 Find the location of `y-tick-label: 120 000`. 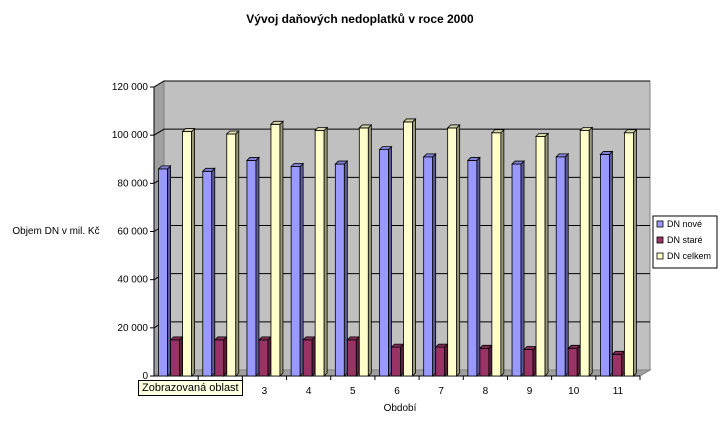

y-tick-label: 120 000 is located at coordinates (130, 87).